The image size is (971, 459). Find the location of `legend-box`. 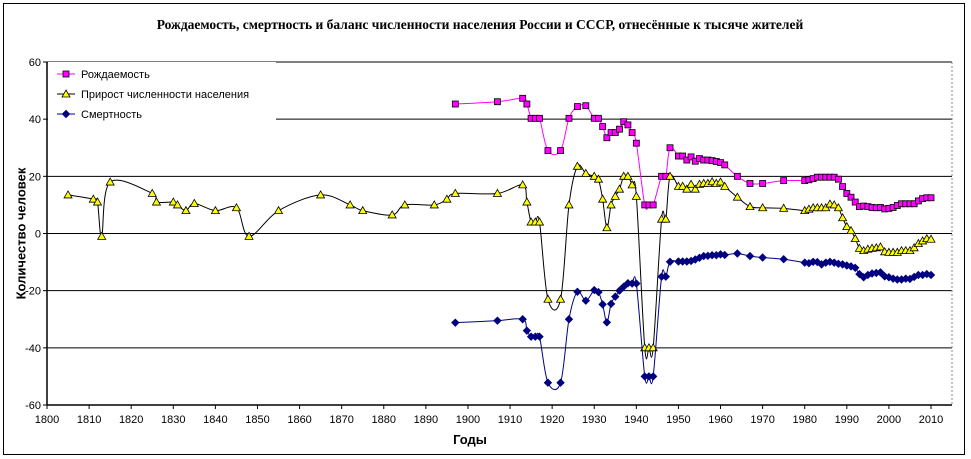

legend-box is located at coordinates (162, 93).